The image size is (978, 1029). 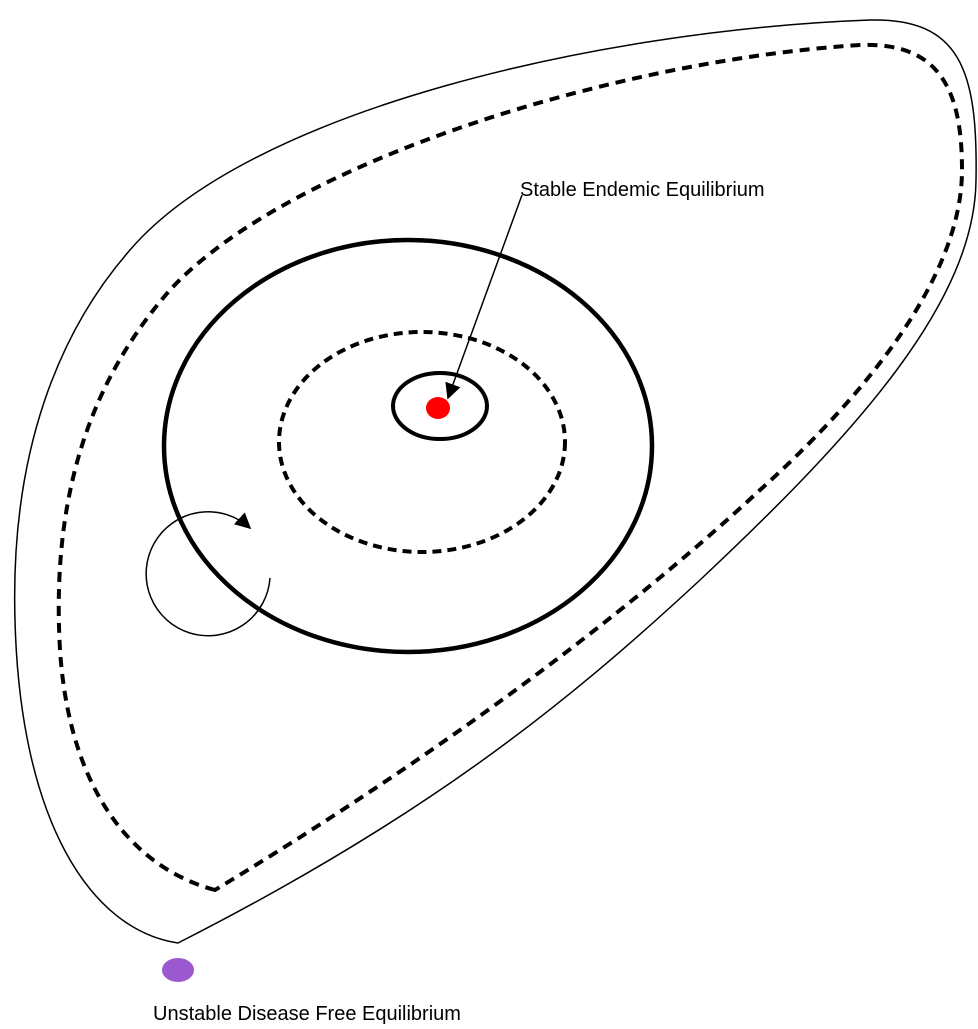 I want to click on stable-point, so click(x=438, y=408).